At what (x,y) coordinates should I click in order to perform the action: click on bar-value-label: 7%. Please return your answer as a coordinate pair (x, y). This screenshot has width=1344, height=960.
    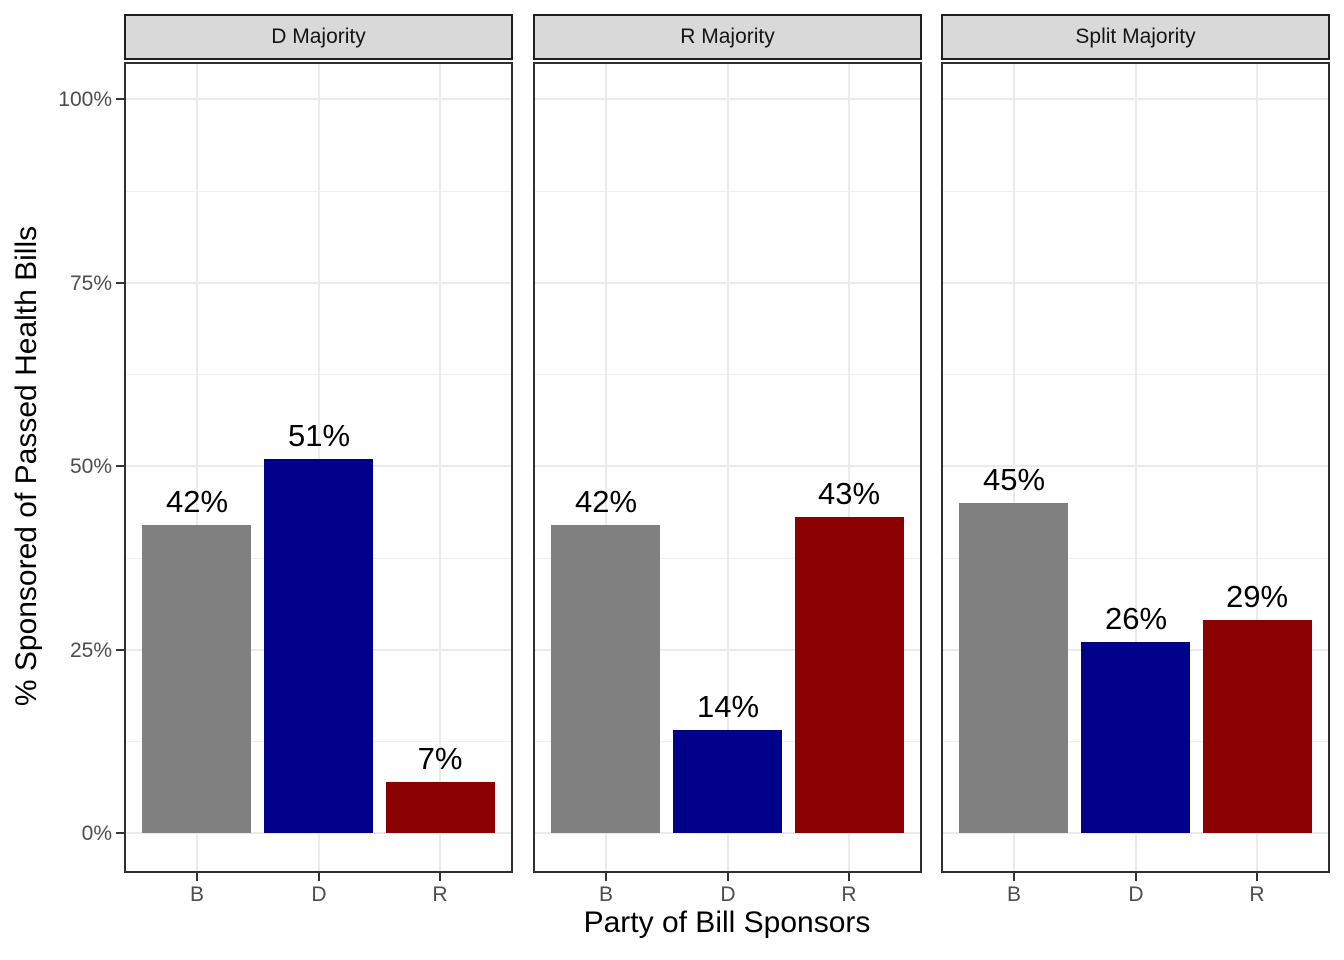
    Looking at the image, I should click on (440, 758).